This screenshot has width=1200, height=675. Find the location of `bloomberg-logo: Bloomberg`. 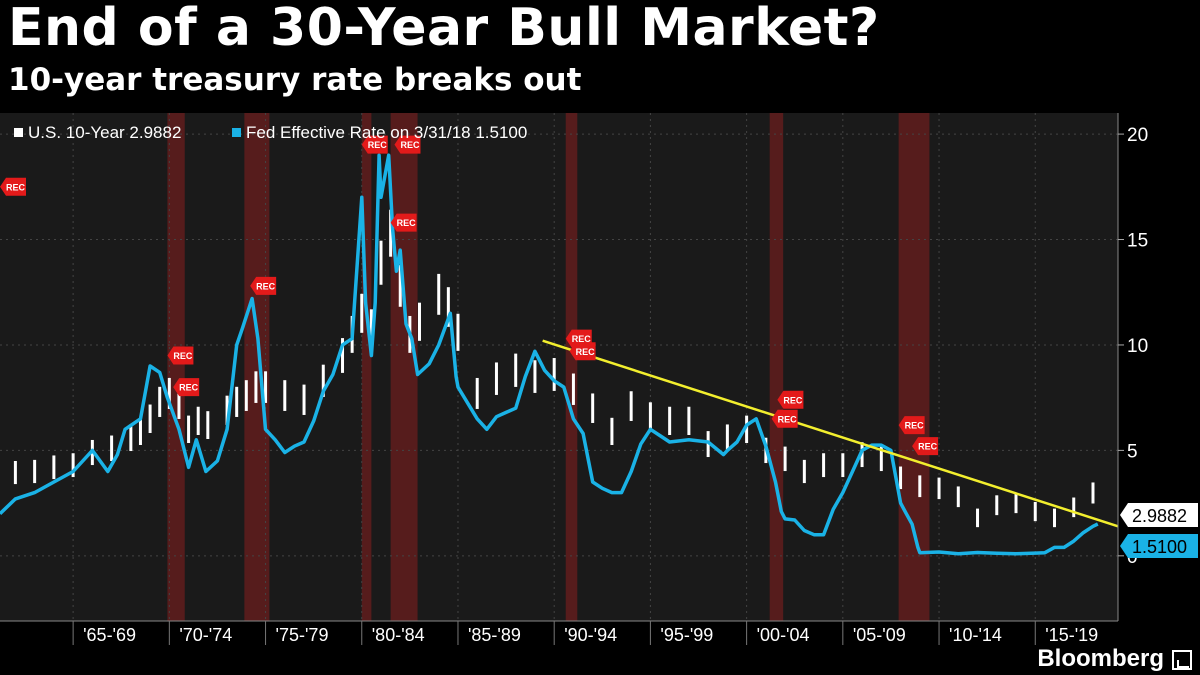

bloomberg-logo: Bloomberg is located at coordinates (1100, 658).